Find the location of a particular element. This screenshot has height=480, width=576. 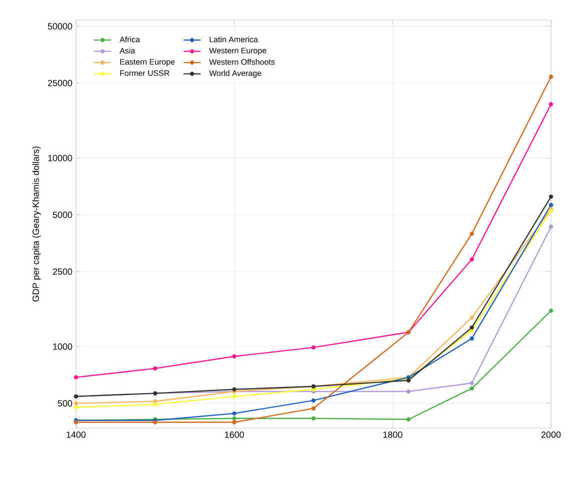

y-tick-label: 50000 is located at coordinates (60, 26).